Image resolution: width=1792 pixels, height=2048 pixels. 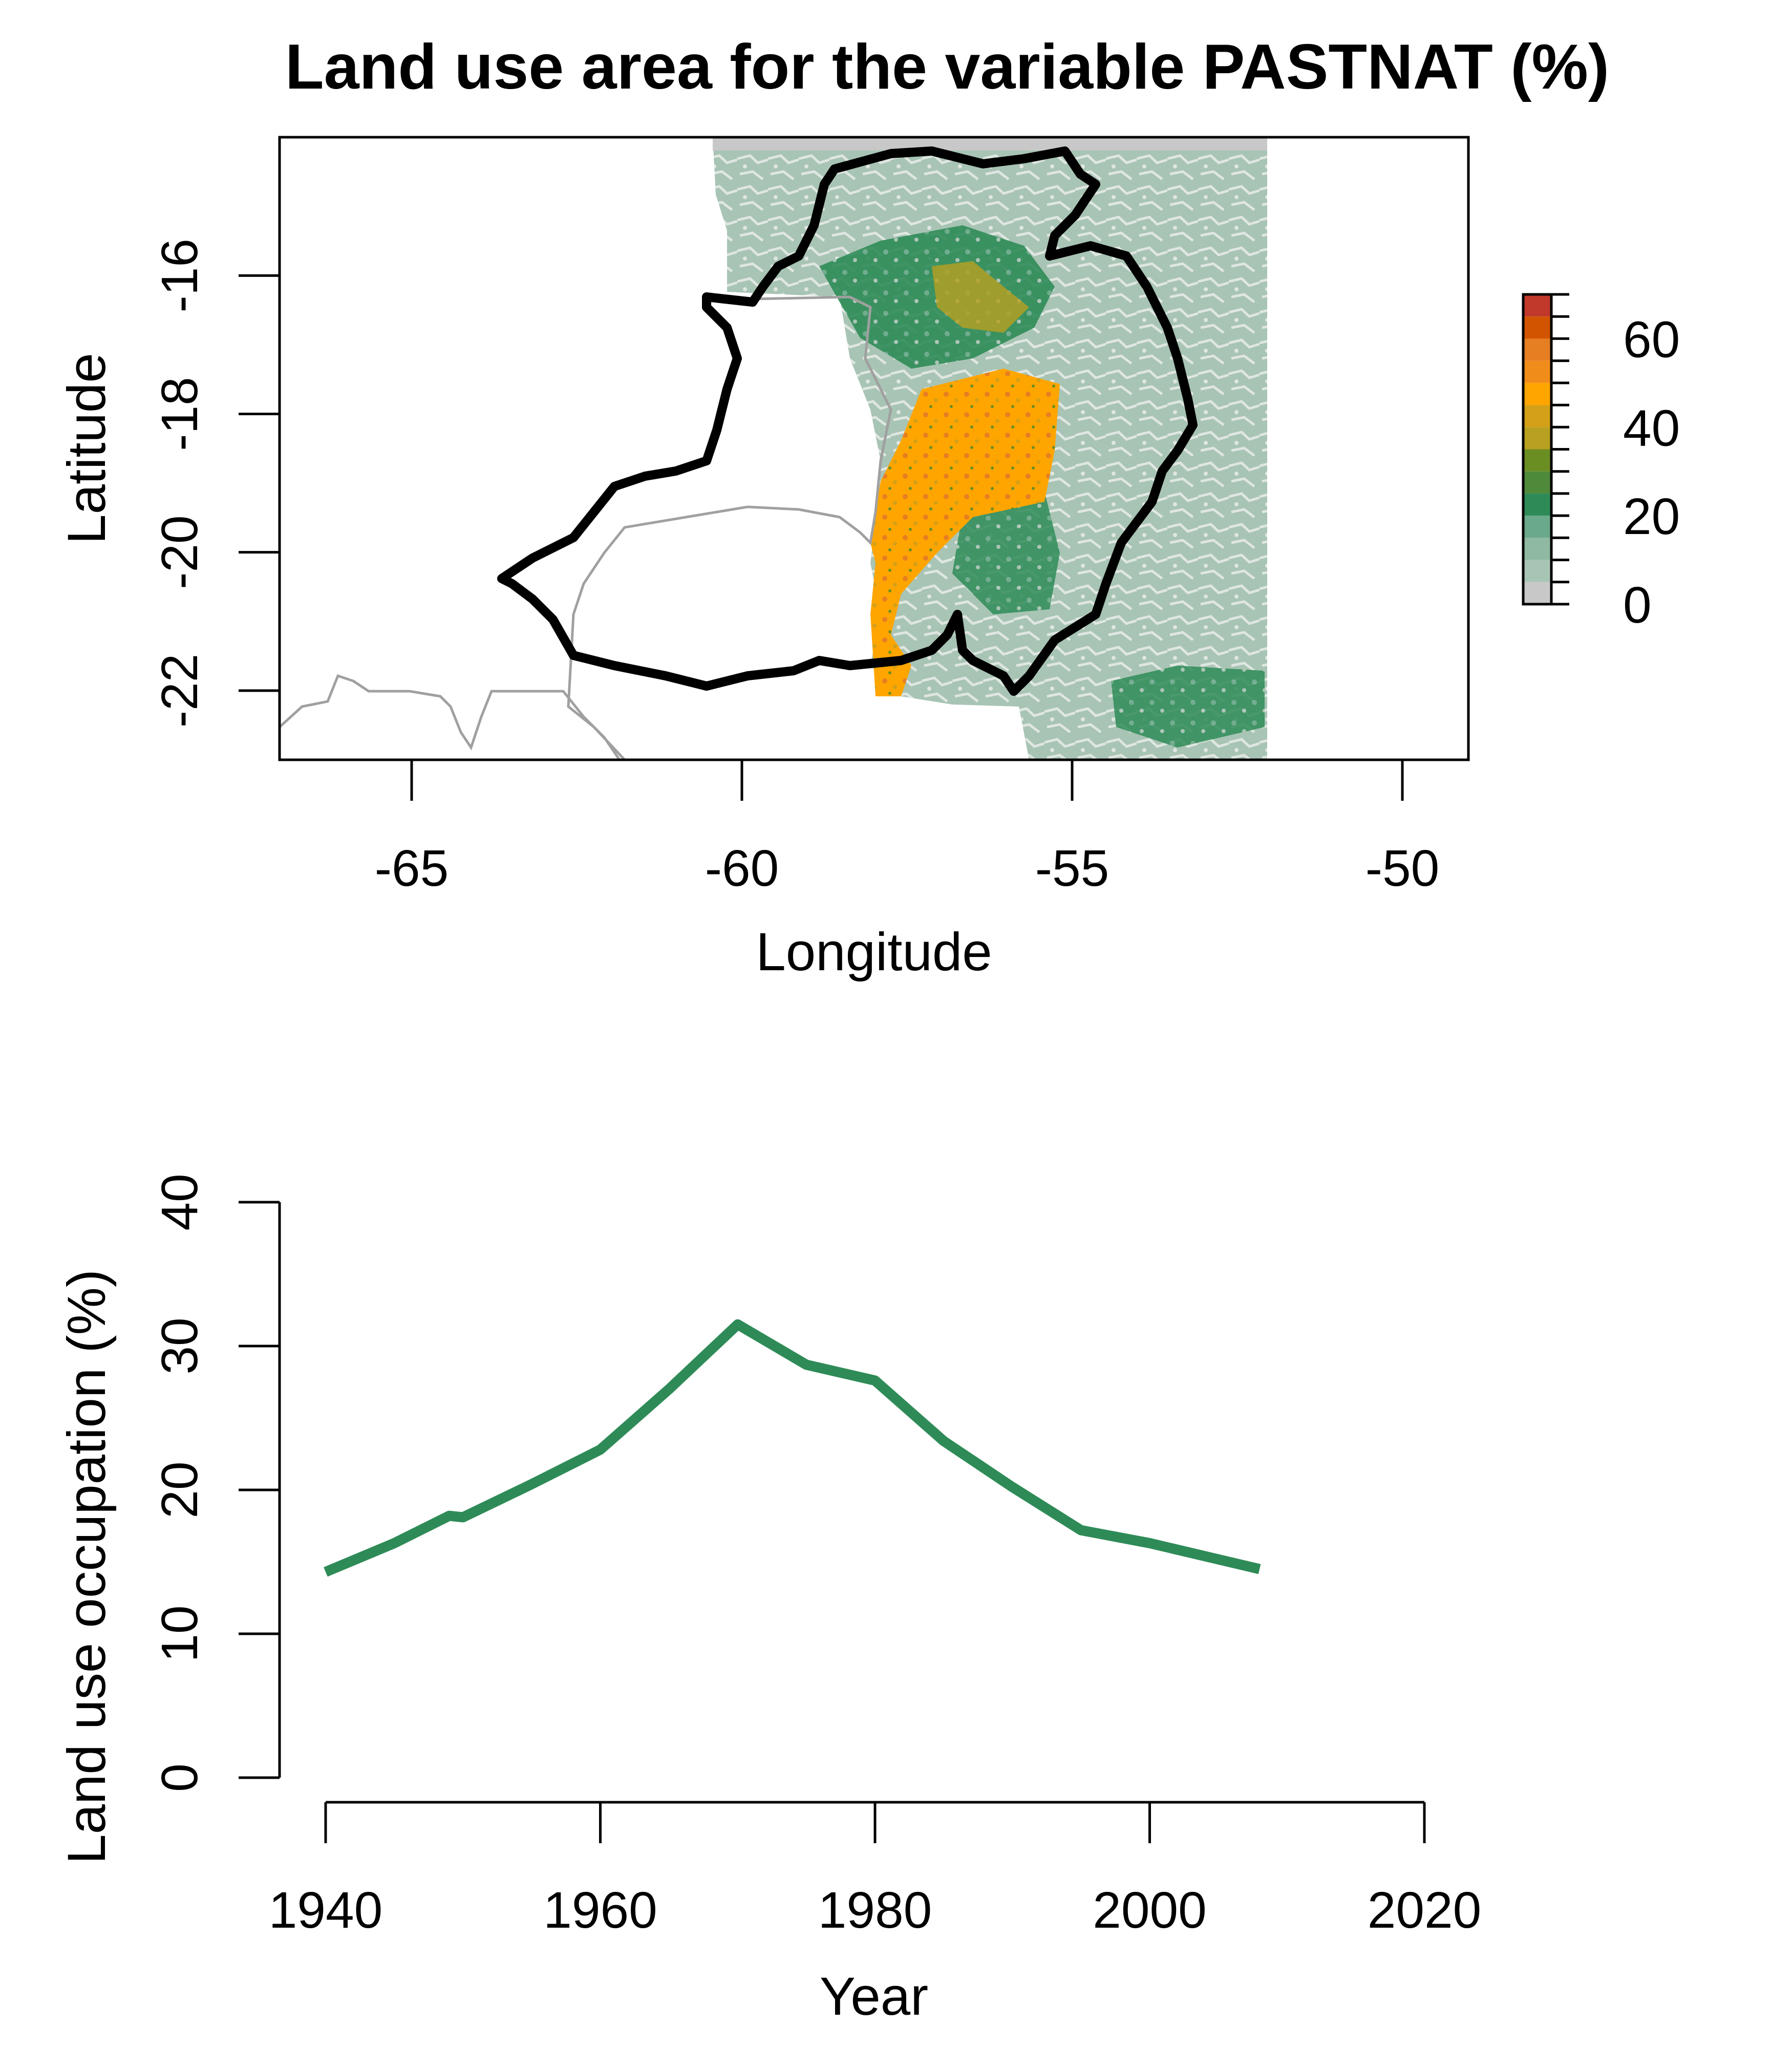 What do you see at coordinates (990, 144) in the screenshot?
I see `raster-na-strip` at bounding box center [990, 144].